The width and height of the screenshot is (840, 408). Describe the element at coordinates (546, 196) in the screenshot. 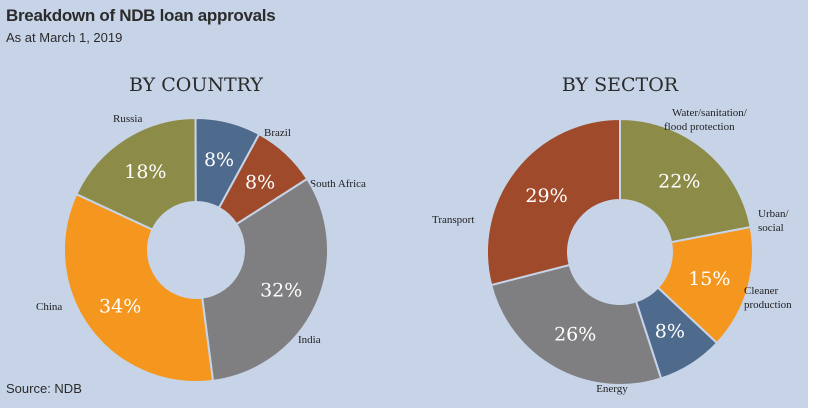

I see `slice-transport-percent: 29%` at that location.